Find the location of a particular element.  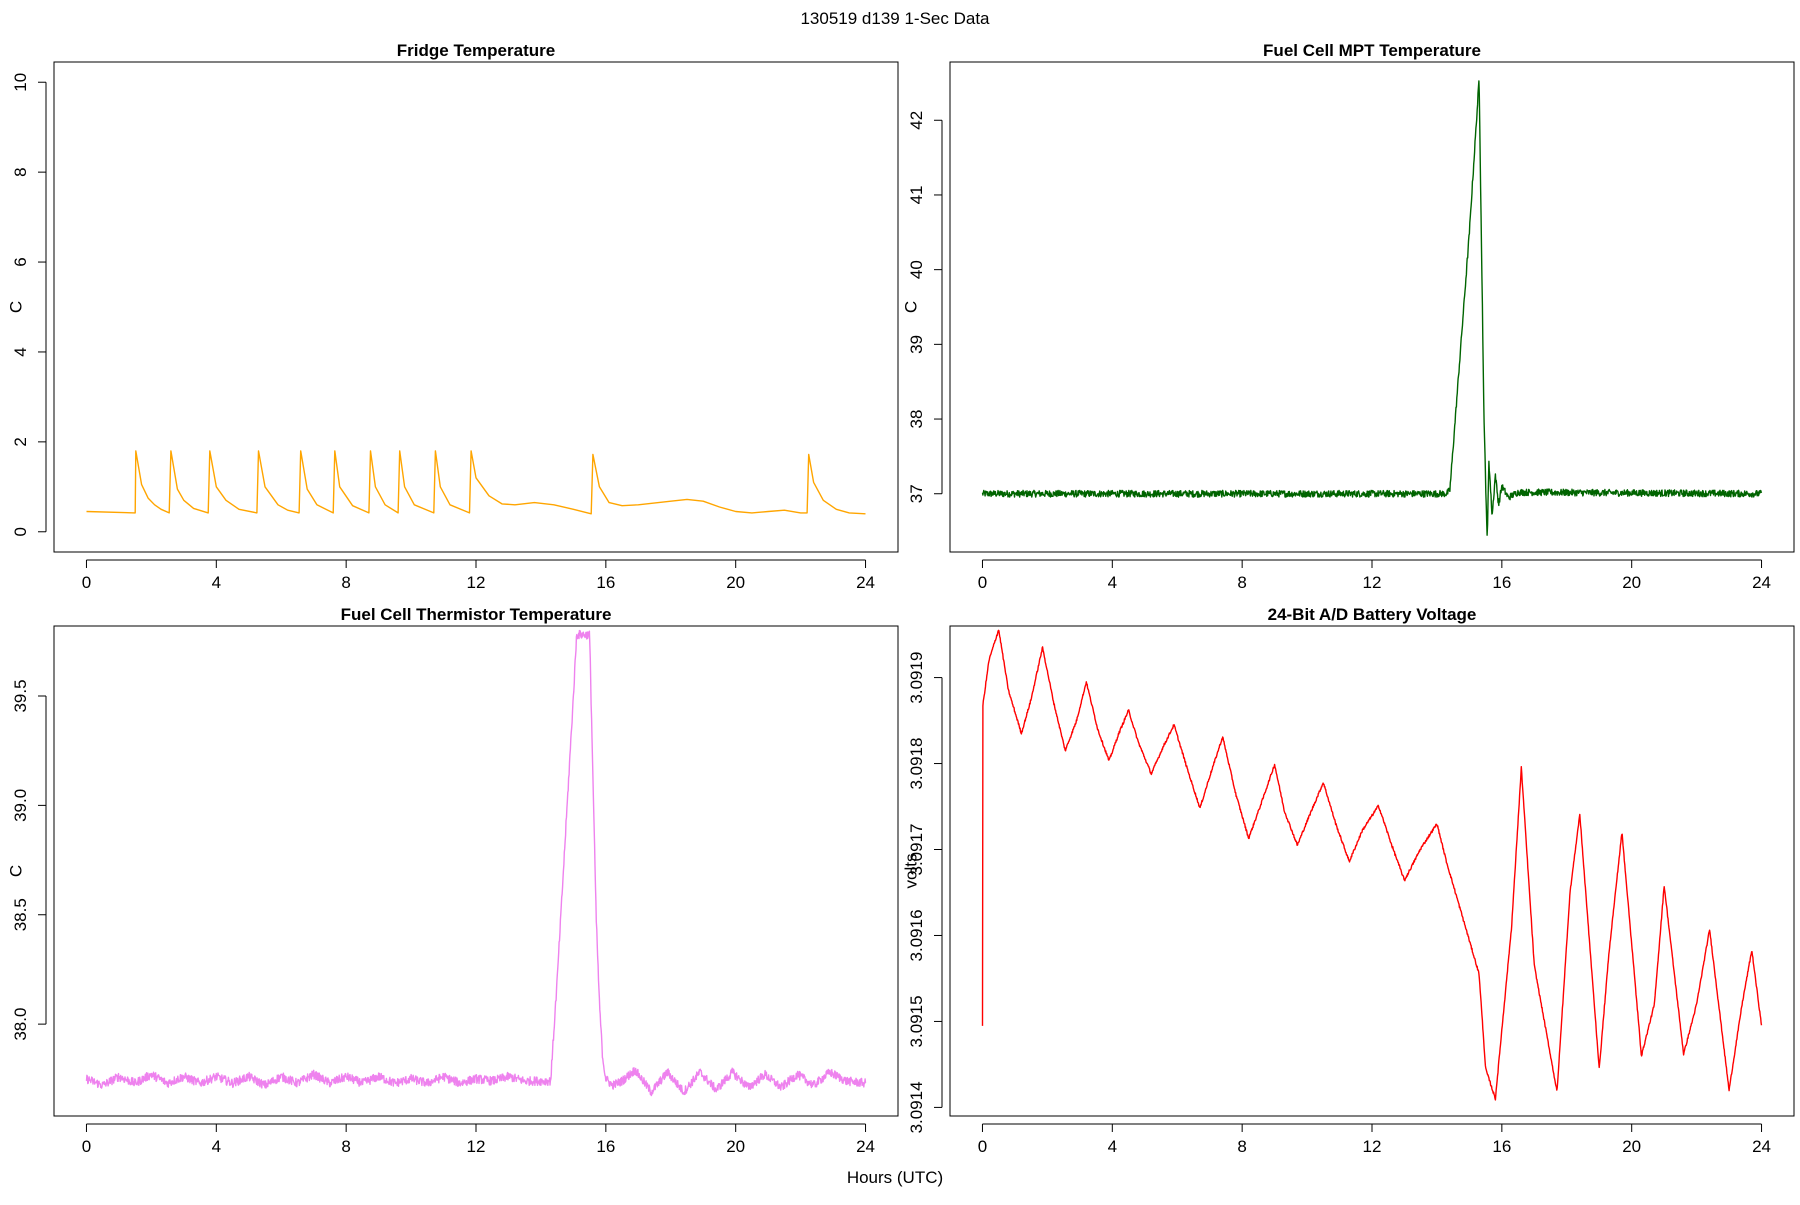

series-line is located at coordinates (476, 482).